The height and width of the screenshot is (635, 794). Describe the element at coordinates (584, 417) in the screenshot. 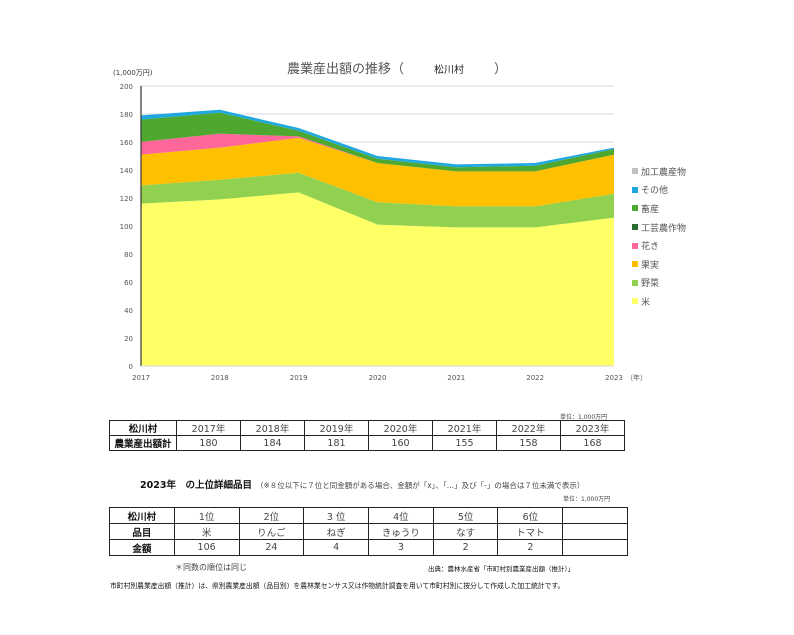

I see `totals-unit-label: 単位：1,000万円` at that location.